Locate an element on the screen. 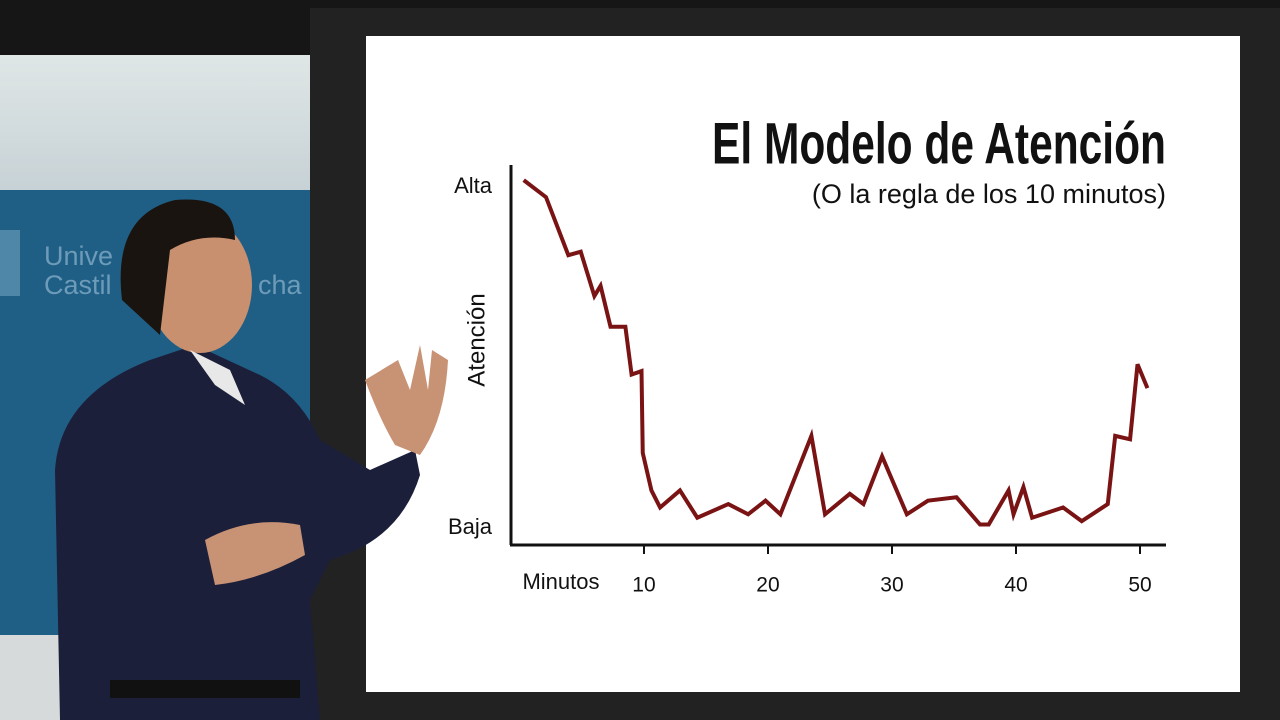  x-tick-label: 50 is located at coordinates (1139, 585).